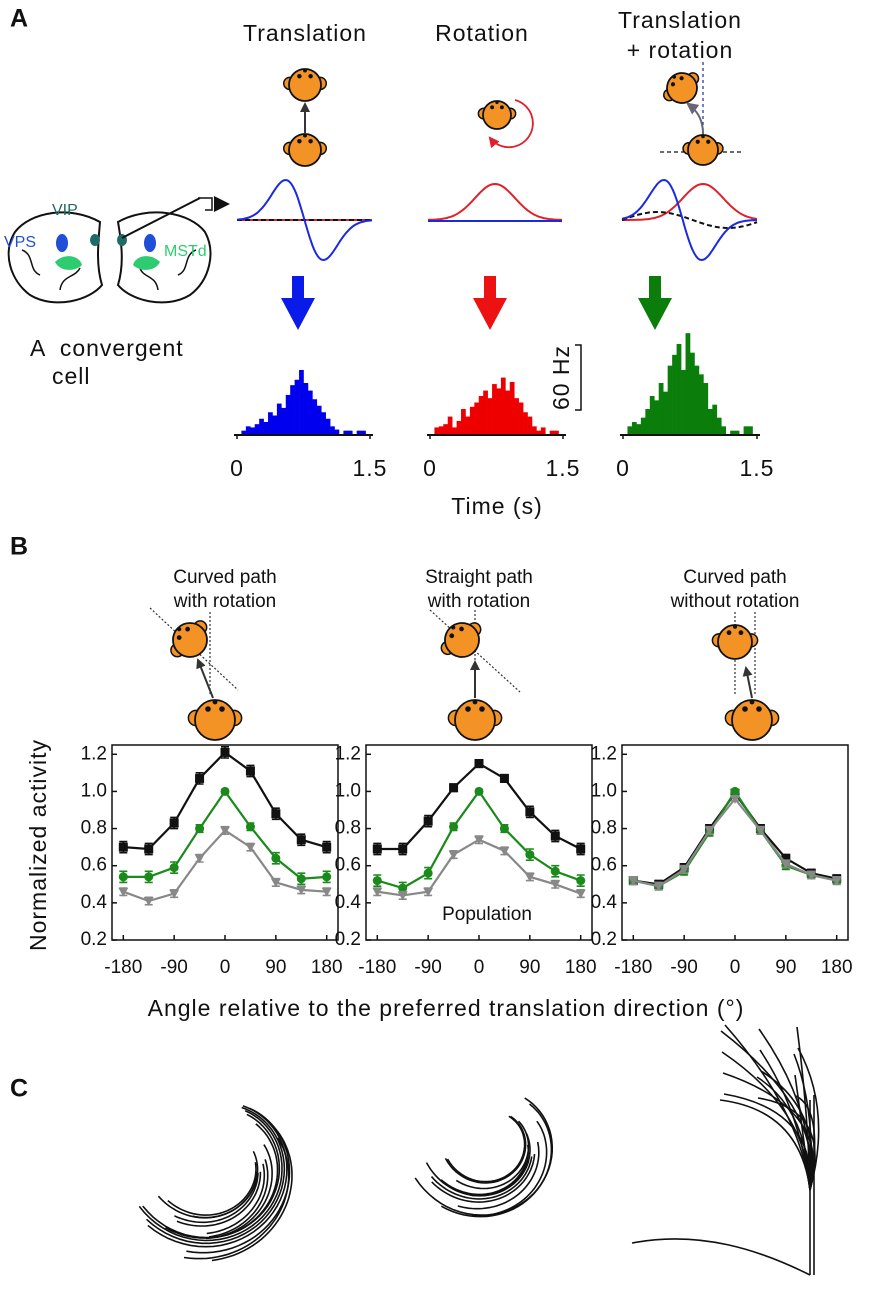  Describe the element at coordinates (578, 377) in the screenshot. I see `scale-bar` at that location.